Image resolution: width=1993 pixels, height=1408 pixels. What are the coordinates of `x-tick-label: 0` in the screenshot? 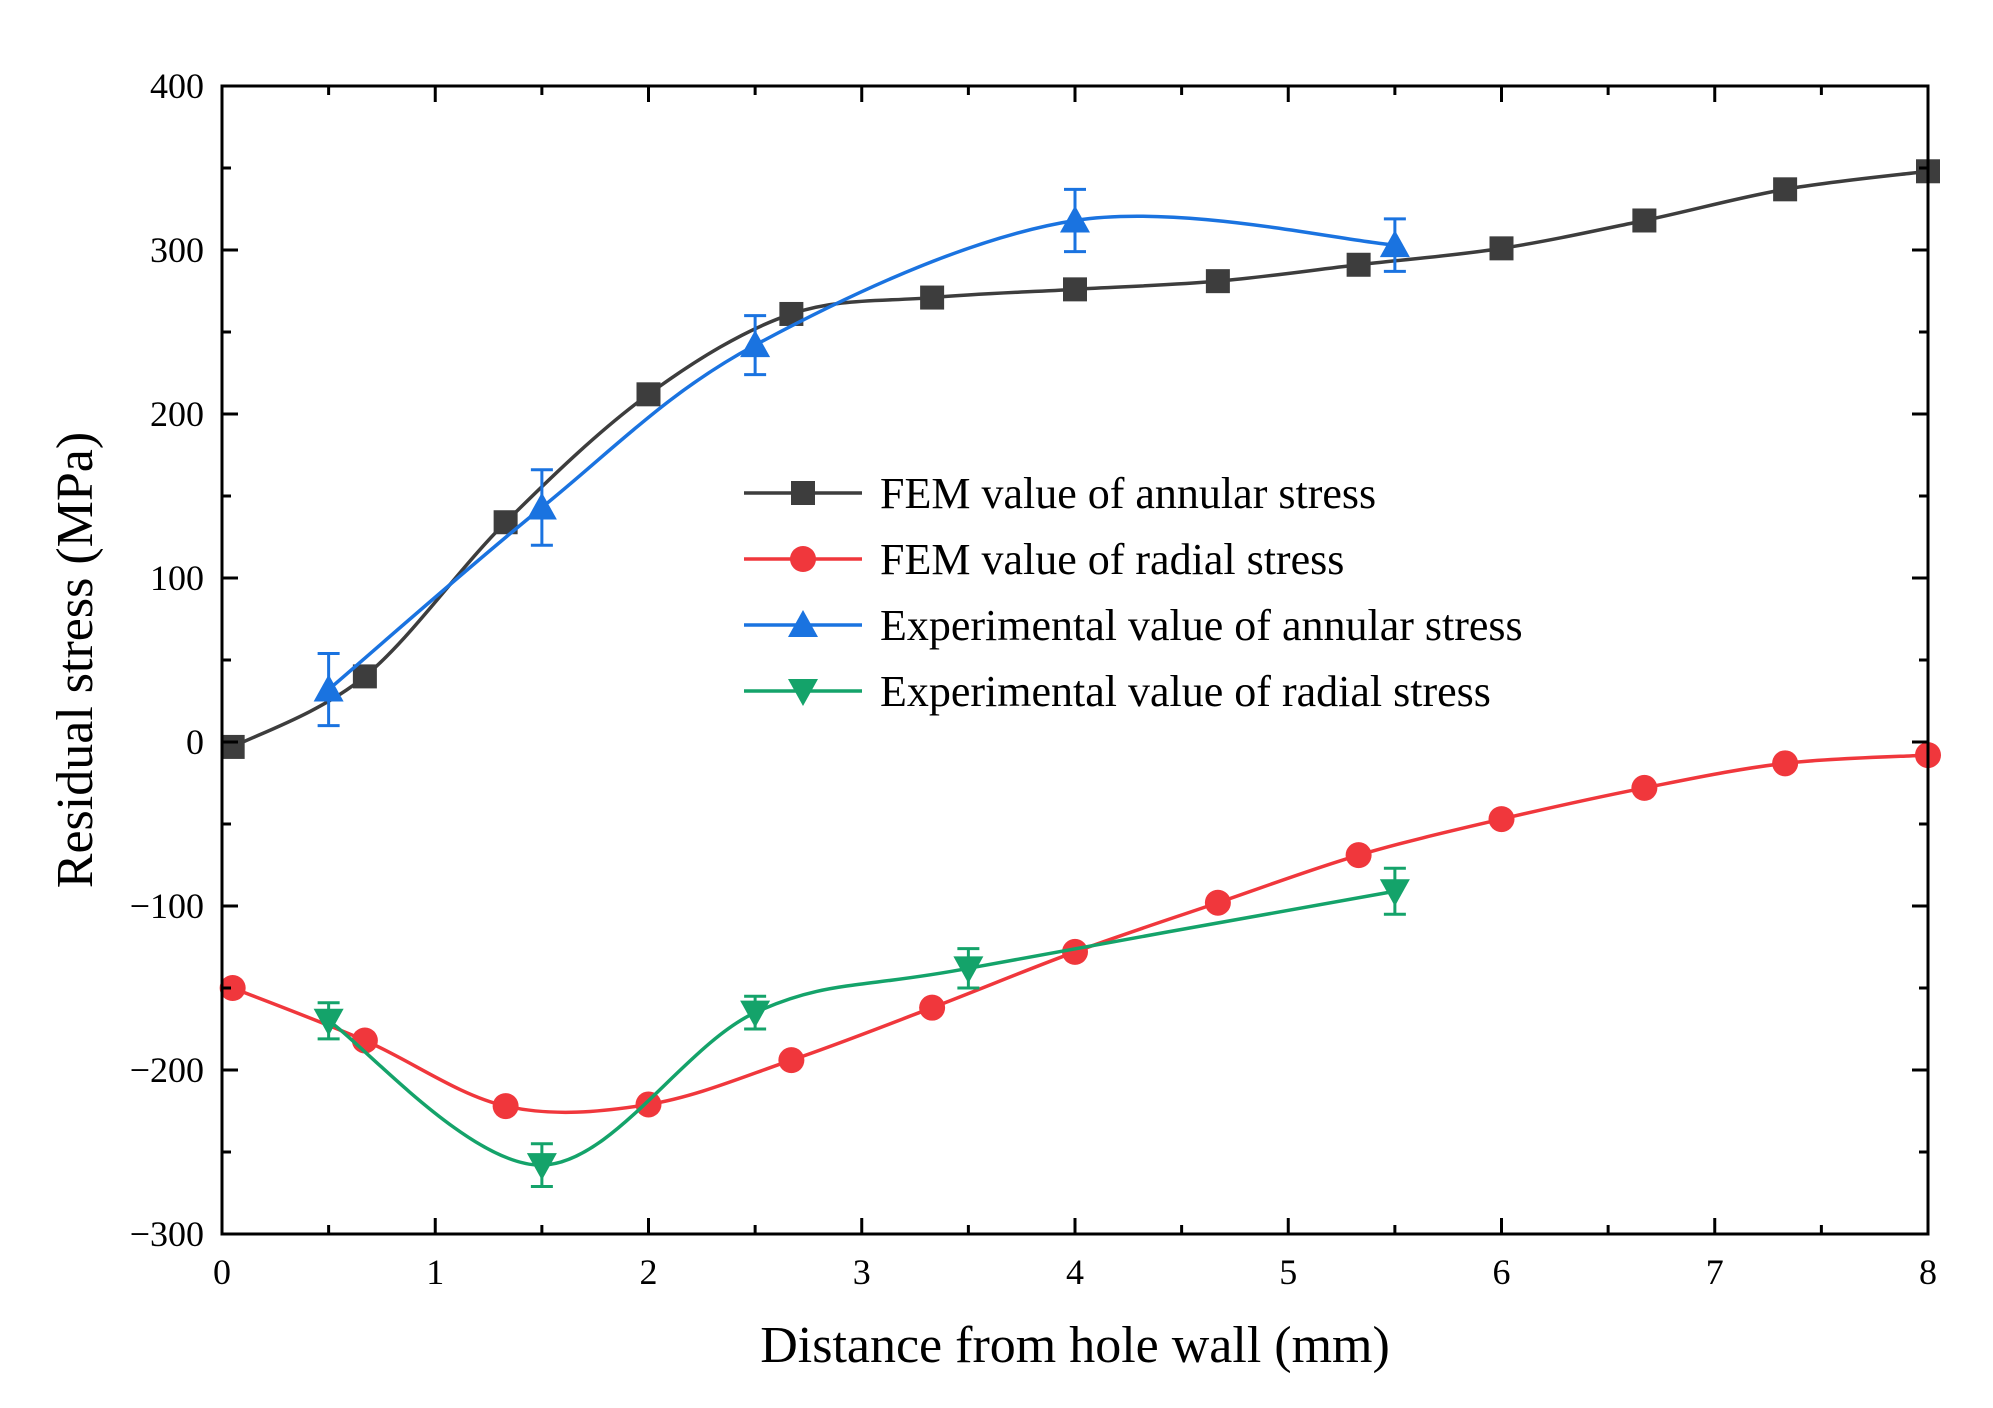 It's located at (222, 1272).